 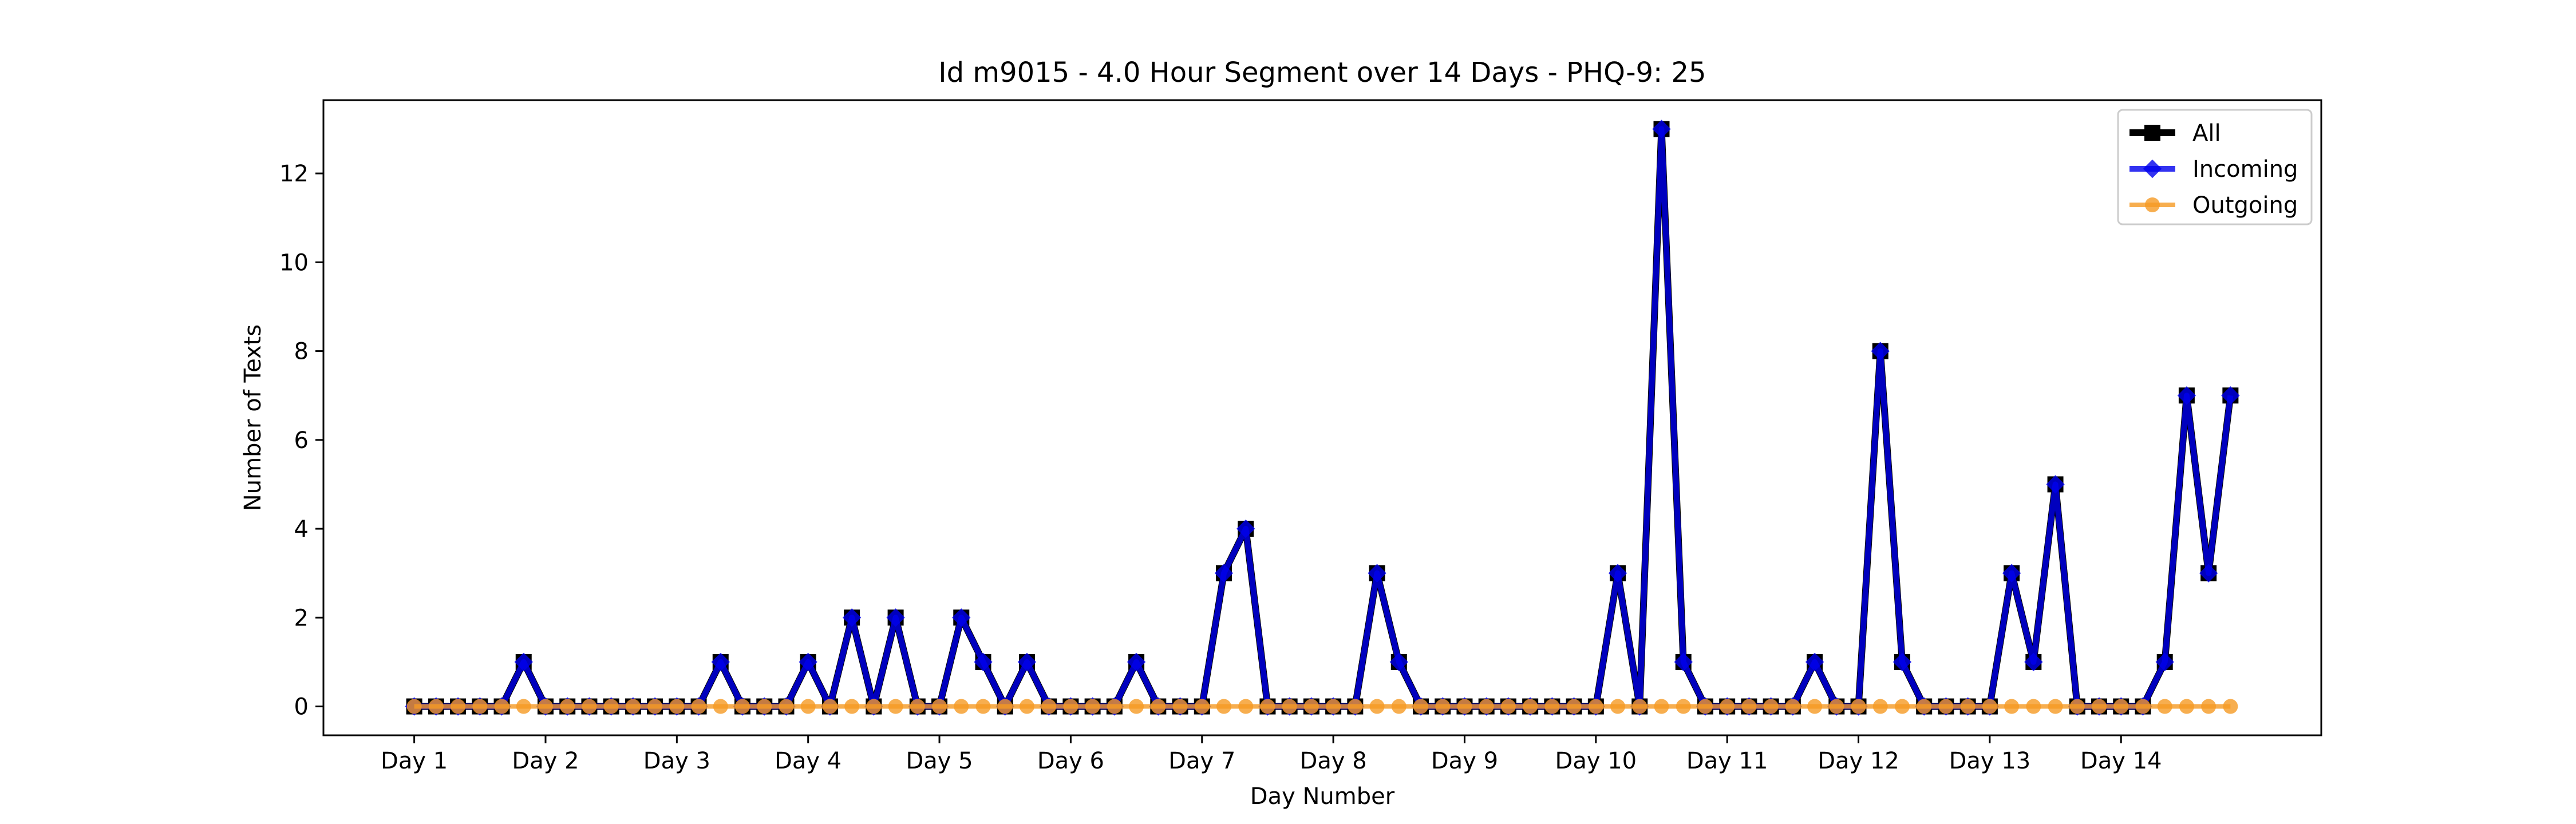 What do you see at coordinates (2152, 133) in the screenshot?
I see `legend-marker-all` at bounding box center [2152, 133].